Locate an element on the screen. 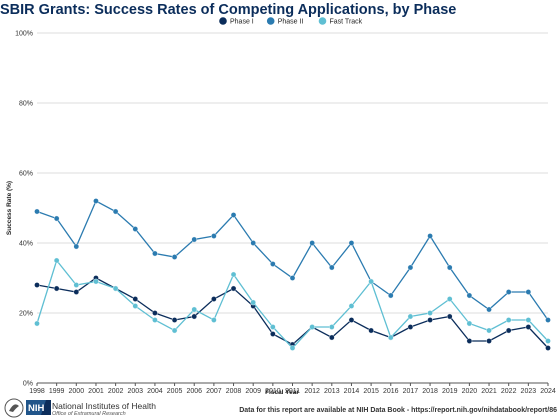 The height and width of the screenshot is (420, 560). nih-logo-text: NIH is located at coordinates (36, 408).